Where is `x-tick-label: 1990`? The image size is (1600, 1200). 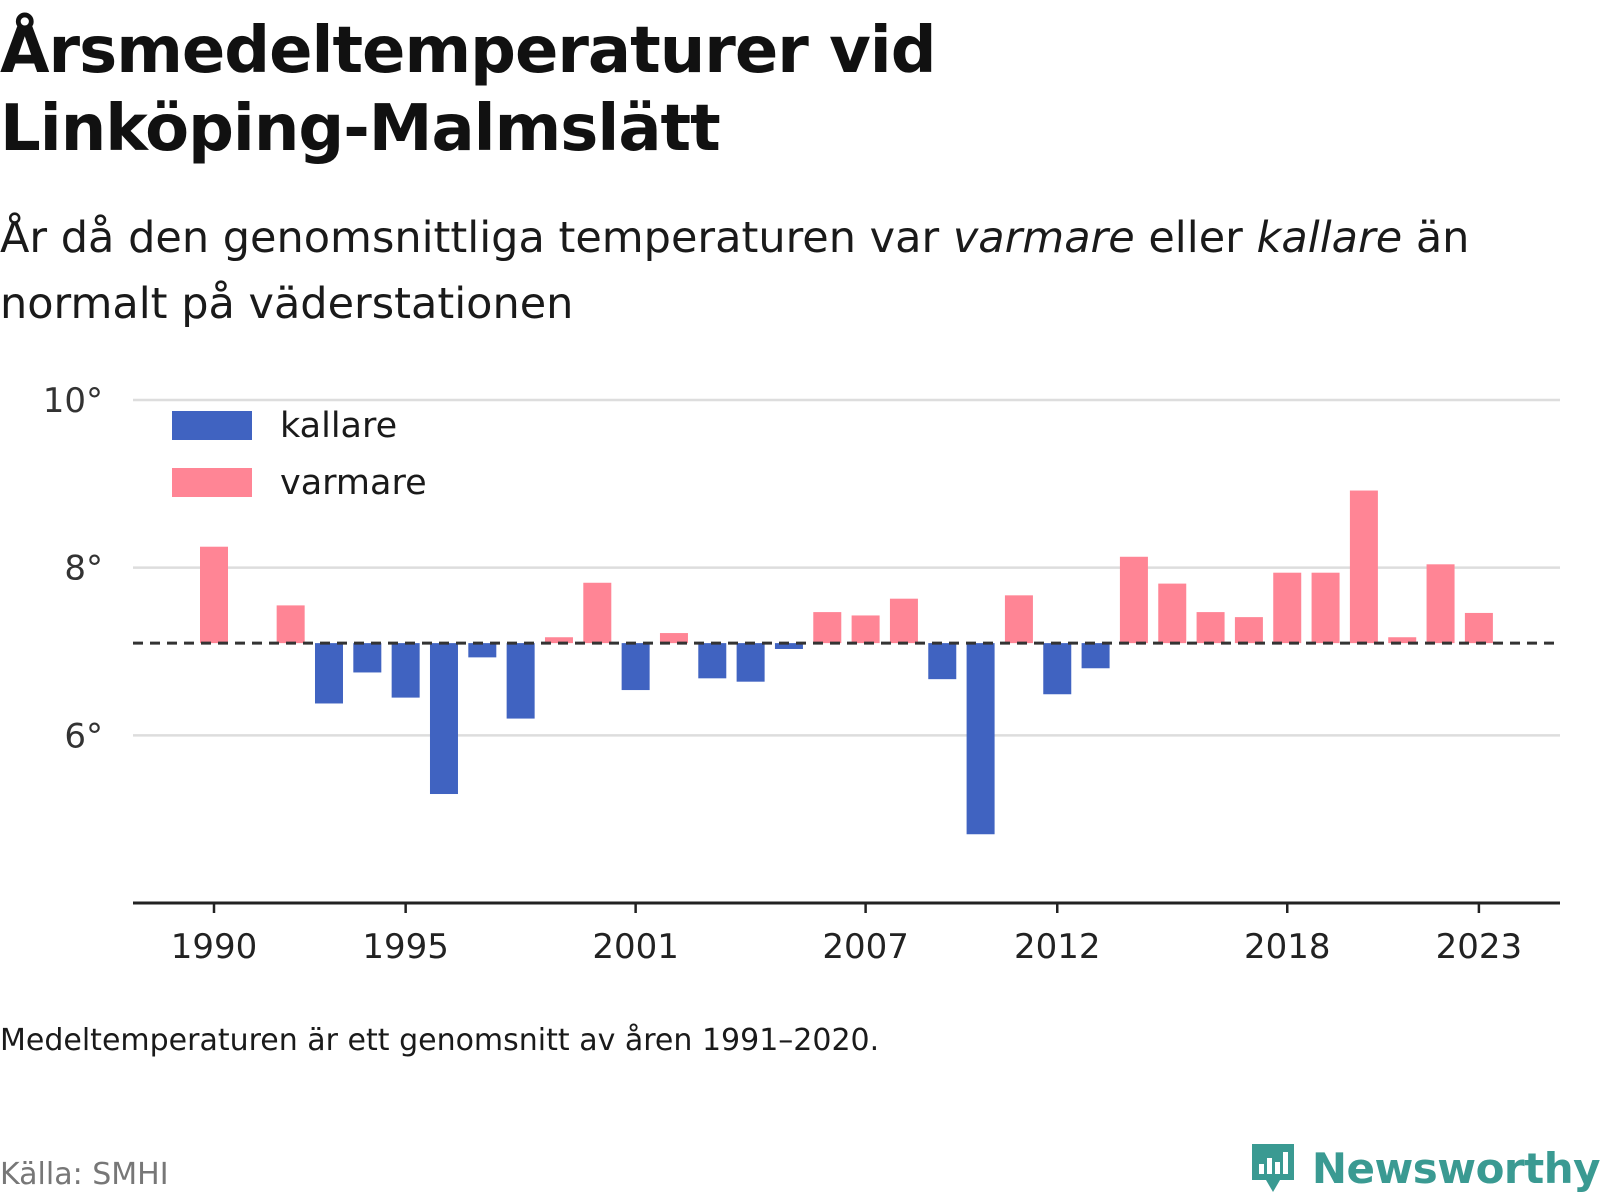 x-tick-label: 1990 is located at coordinates (214, 947).